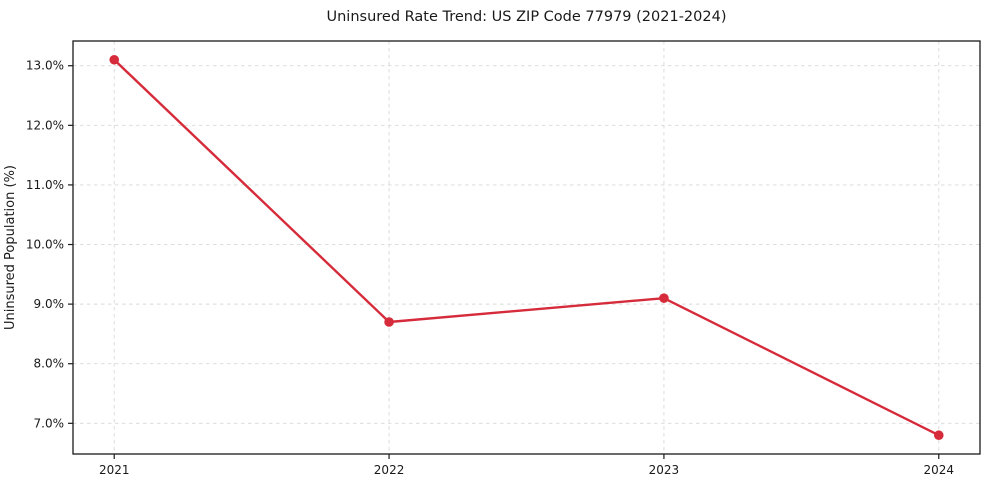 Image resolution: width=989 pixels, height=490 pixels. Describe the element at coordinates (664, 470) in the screenshot. I see `x-tick-label: 2023` at that location.